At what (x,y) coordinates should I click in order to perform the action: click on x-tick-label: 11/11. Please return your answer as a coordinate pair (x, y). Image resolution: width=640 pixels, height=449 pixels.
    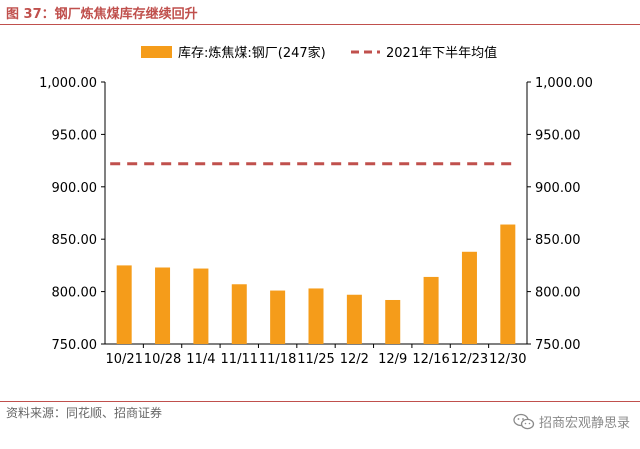
    Looking at the image, I should click on (239, 359).